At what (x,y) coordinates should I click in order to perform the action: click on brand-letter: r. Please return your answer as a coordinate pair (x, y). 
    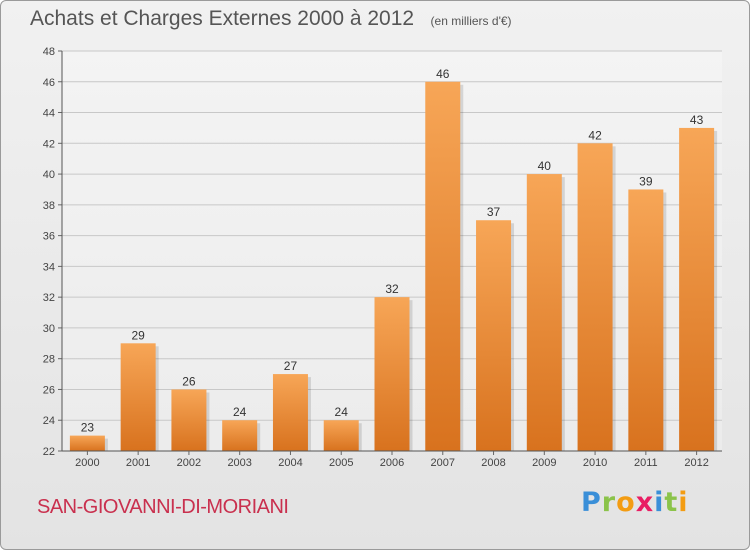
    Looking at the image, I should click on (609, 502).